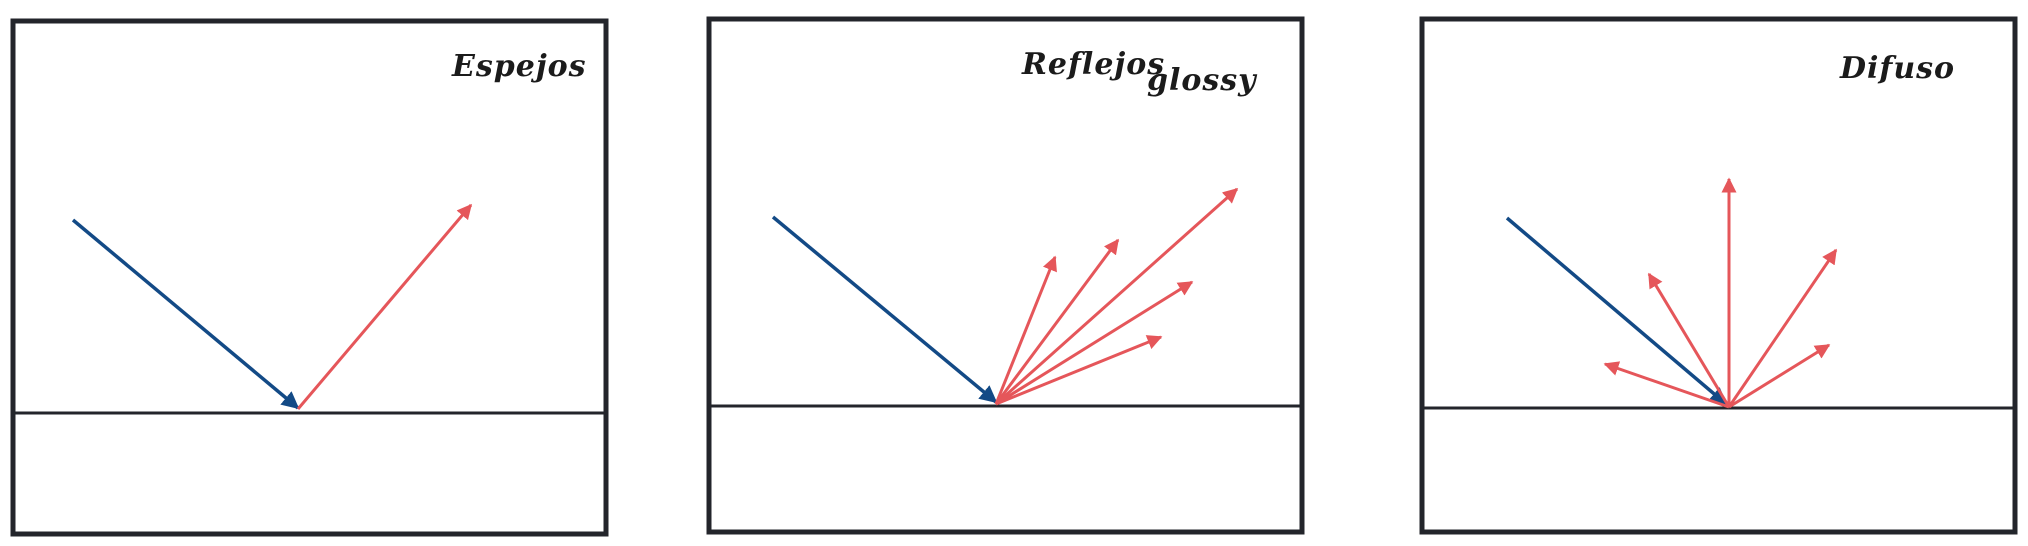 This screenshot has height=546, width=2028. What do you see at coordinates (185, 314) in the screenshot?
I see `panel-mirror-incident-ray` at bounding box center [185, 314].